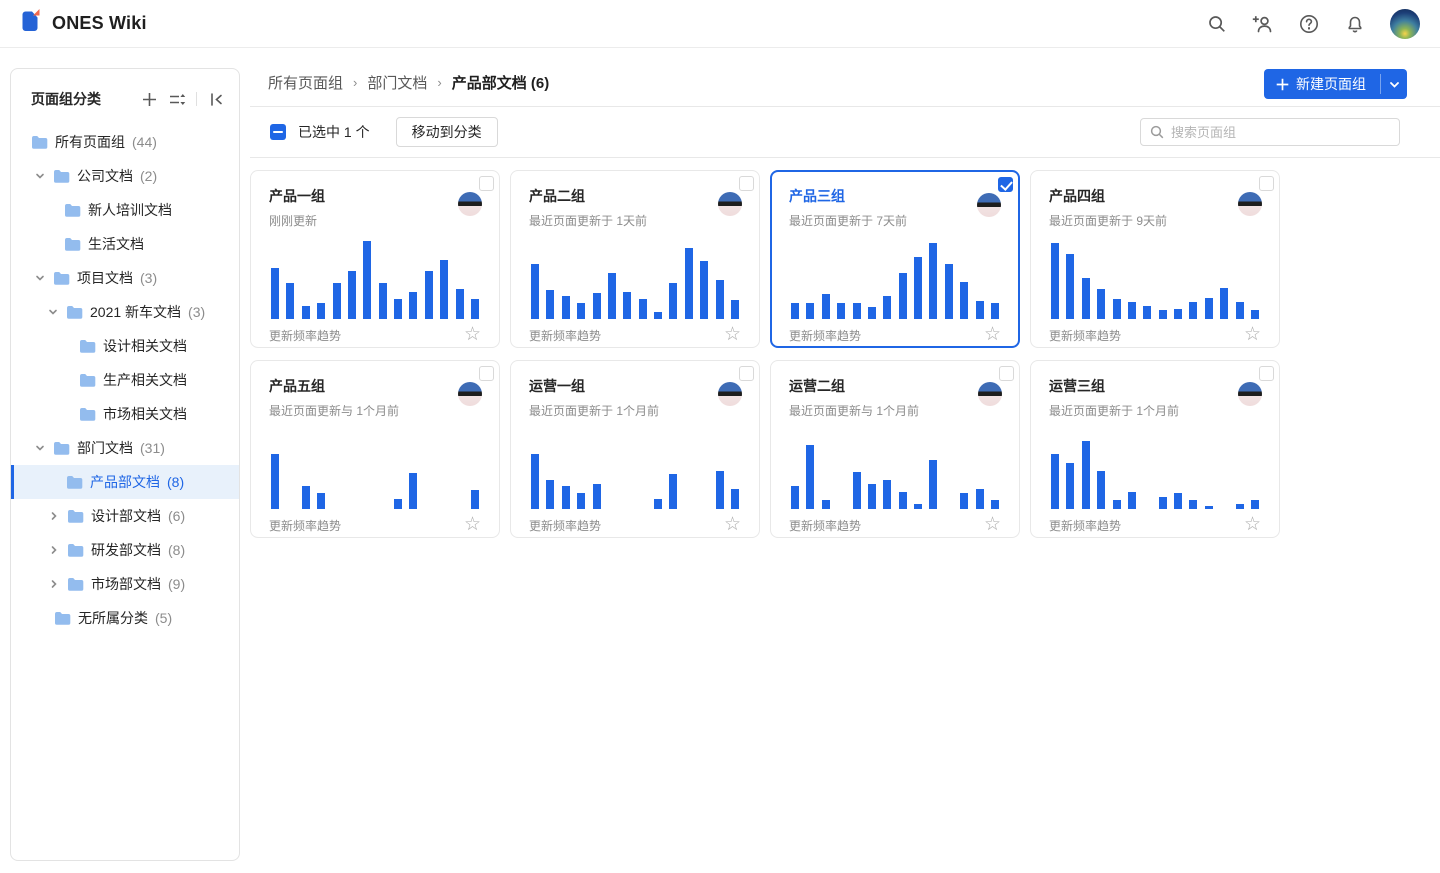 This screenshot has height=873, width=1440. Describe the element at coordinates (1005, 184) in the screenshot. I see `card-checkbox-checked` at that location.